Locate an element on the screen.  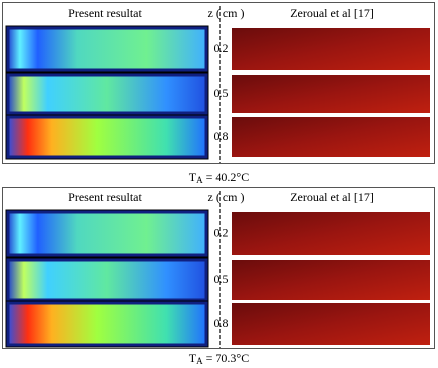
caption: TA = 70.3°C is located at coordinates (219, 358).